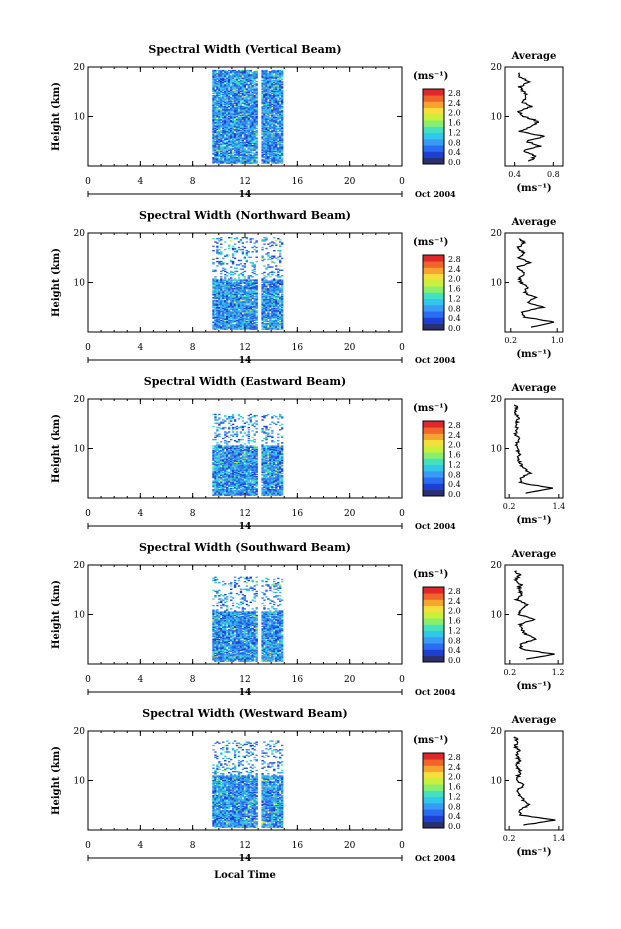 This screenshot has width=621, height=929. I want to click on profile-x-tick-label: 0.8, so click(553, 174).